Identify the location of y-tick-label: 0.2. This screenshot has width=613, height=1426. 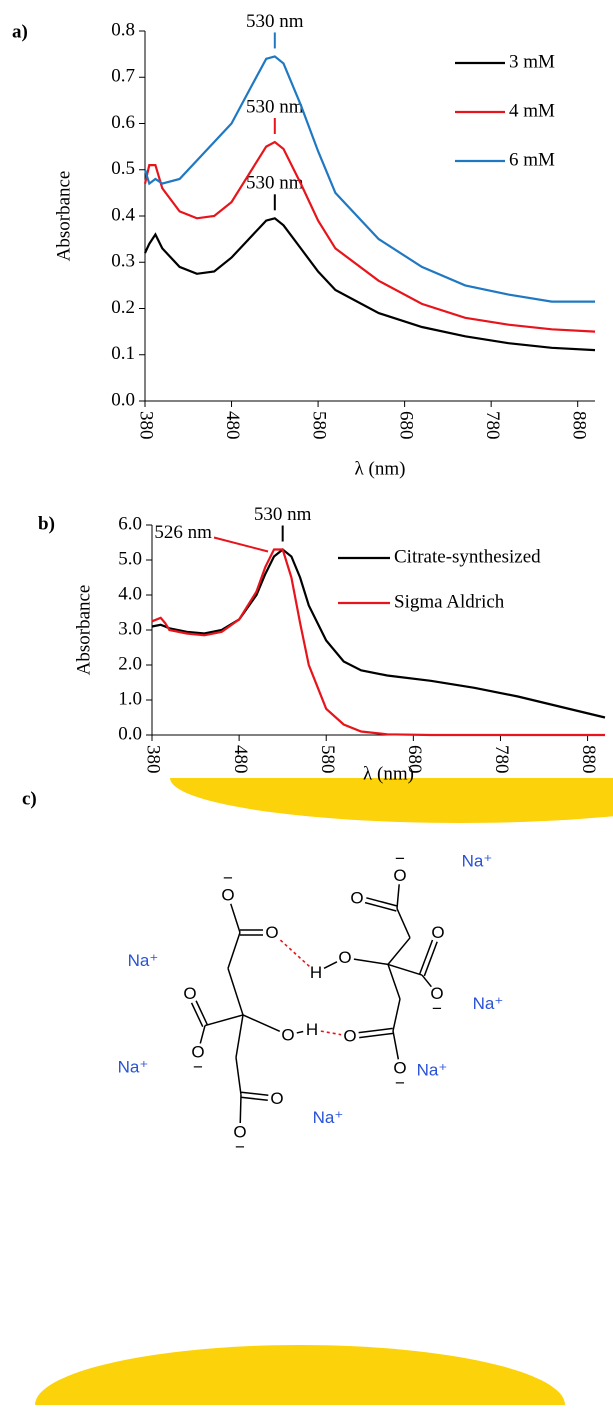
(123, 307).